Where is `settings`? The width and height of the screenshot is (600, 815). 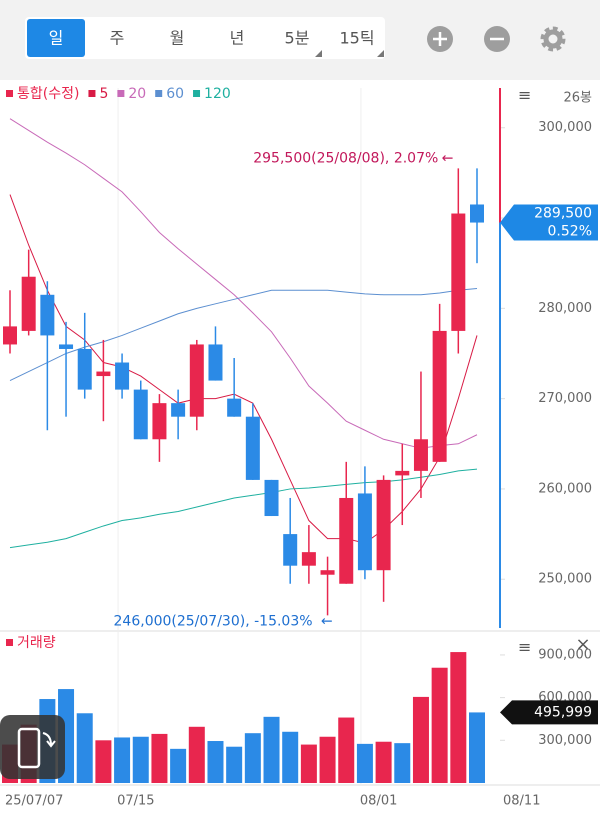
settings is located at coordinates (553, 39).